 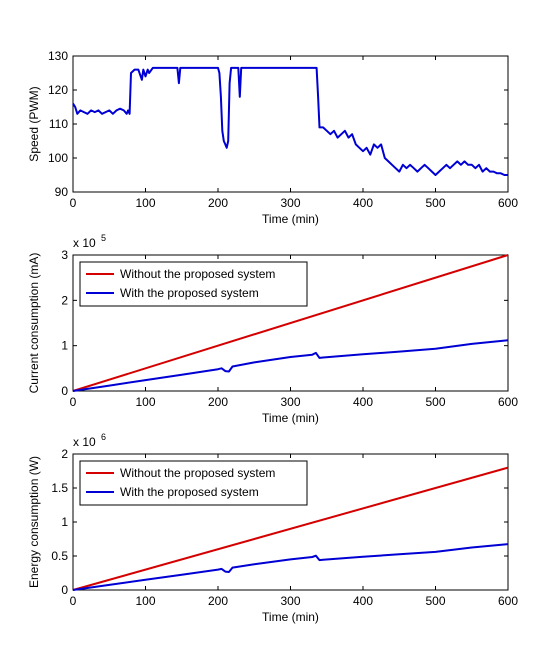 What do you see at coordinates (58, 90) in the screenshot?
I see `y-tick-label: 120` at bounding box center [58, 90].